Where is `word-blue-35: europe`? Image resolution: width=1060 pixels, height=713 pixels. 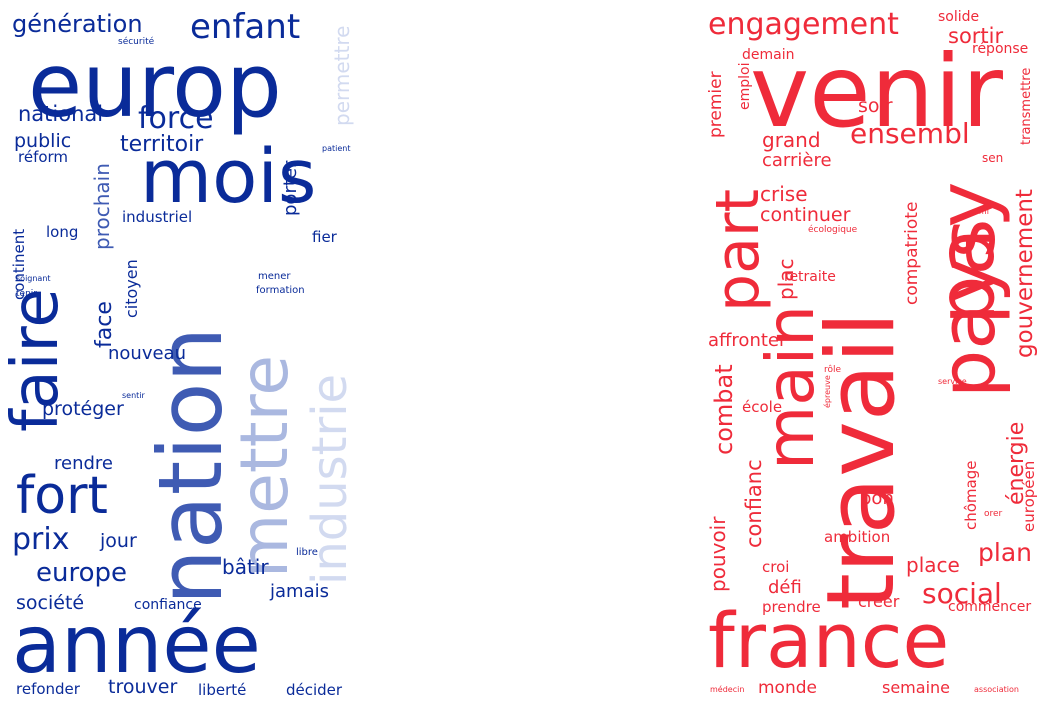 word-blue-35: europe is located at coordinates (81, 573).